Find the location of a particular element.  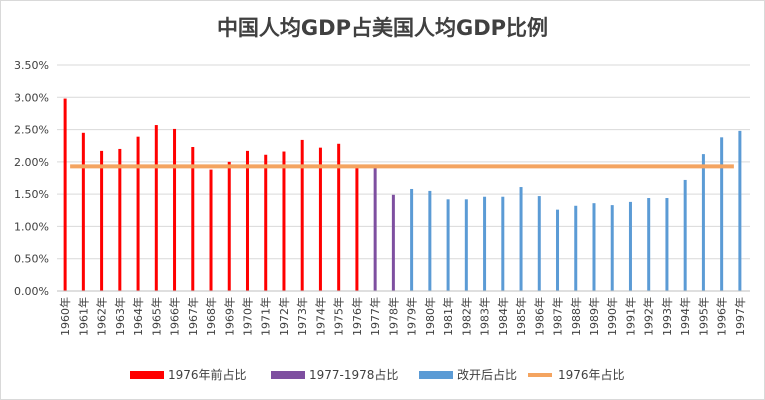

x-tick-label: 1969年 is located at coordinates (229, 316).